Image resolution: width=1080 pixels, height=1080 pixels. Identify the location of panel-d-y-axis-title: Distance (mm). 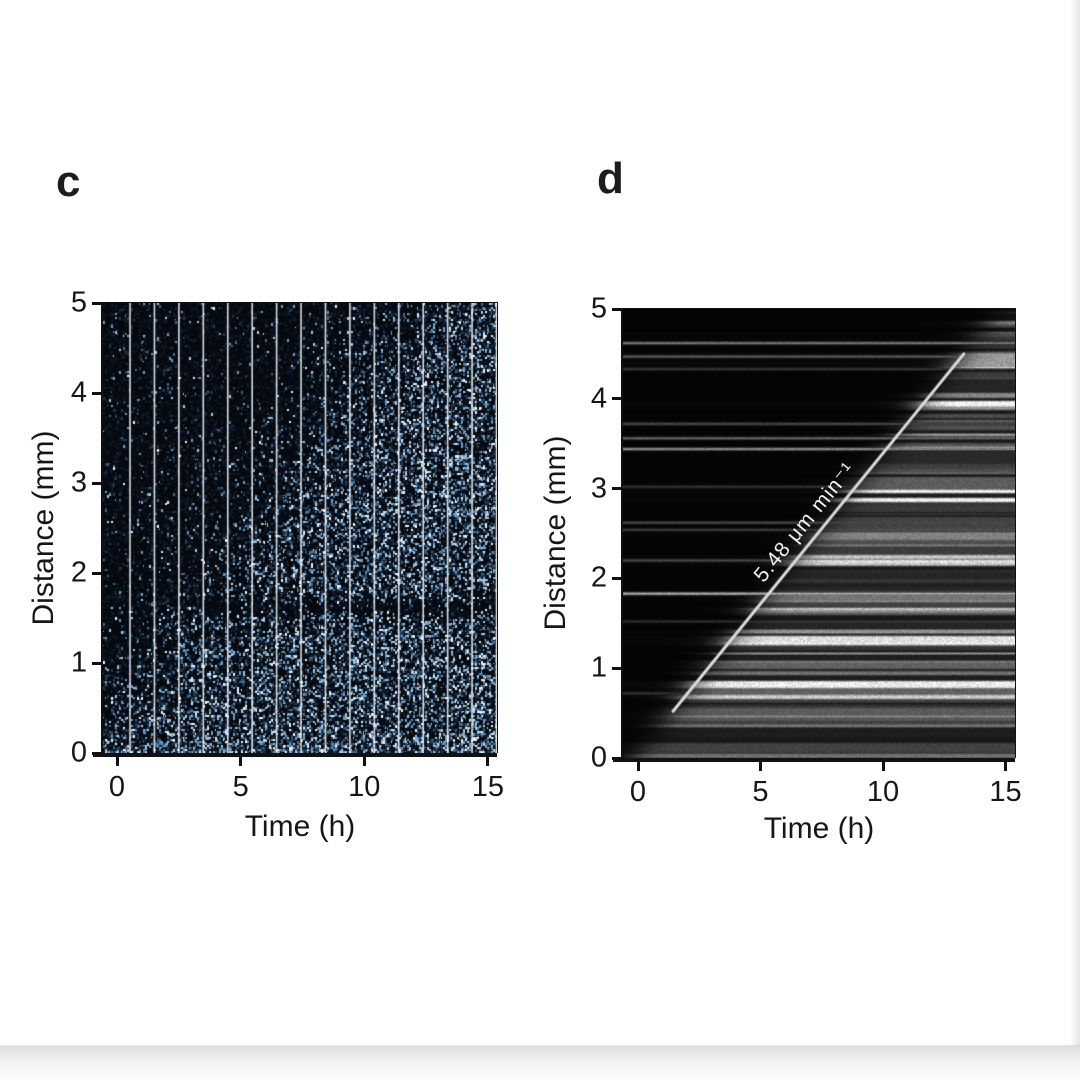
(555, 533).